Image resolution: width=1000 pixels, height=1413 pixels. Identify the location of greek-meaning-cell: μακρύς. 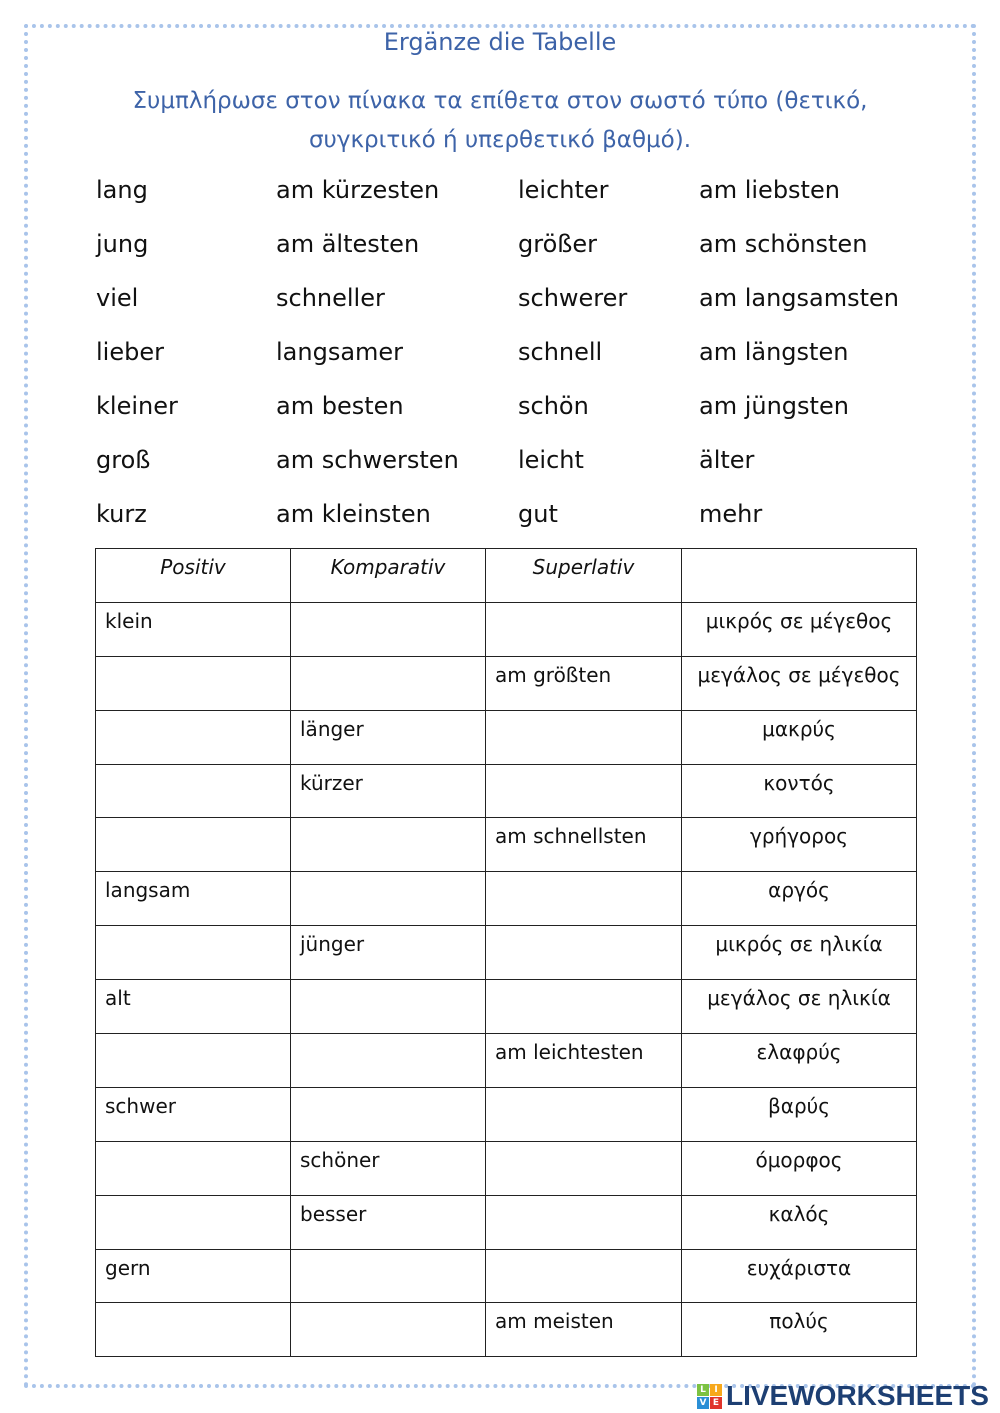
(799, 737).